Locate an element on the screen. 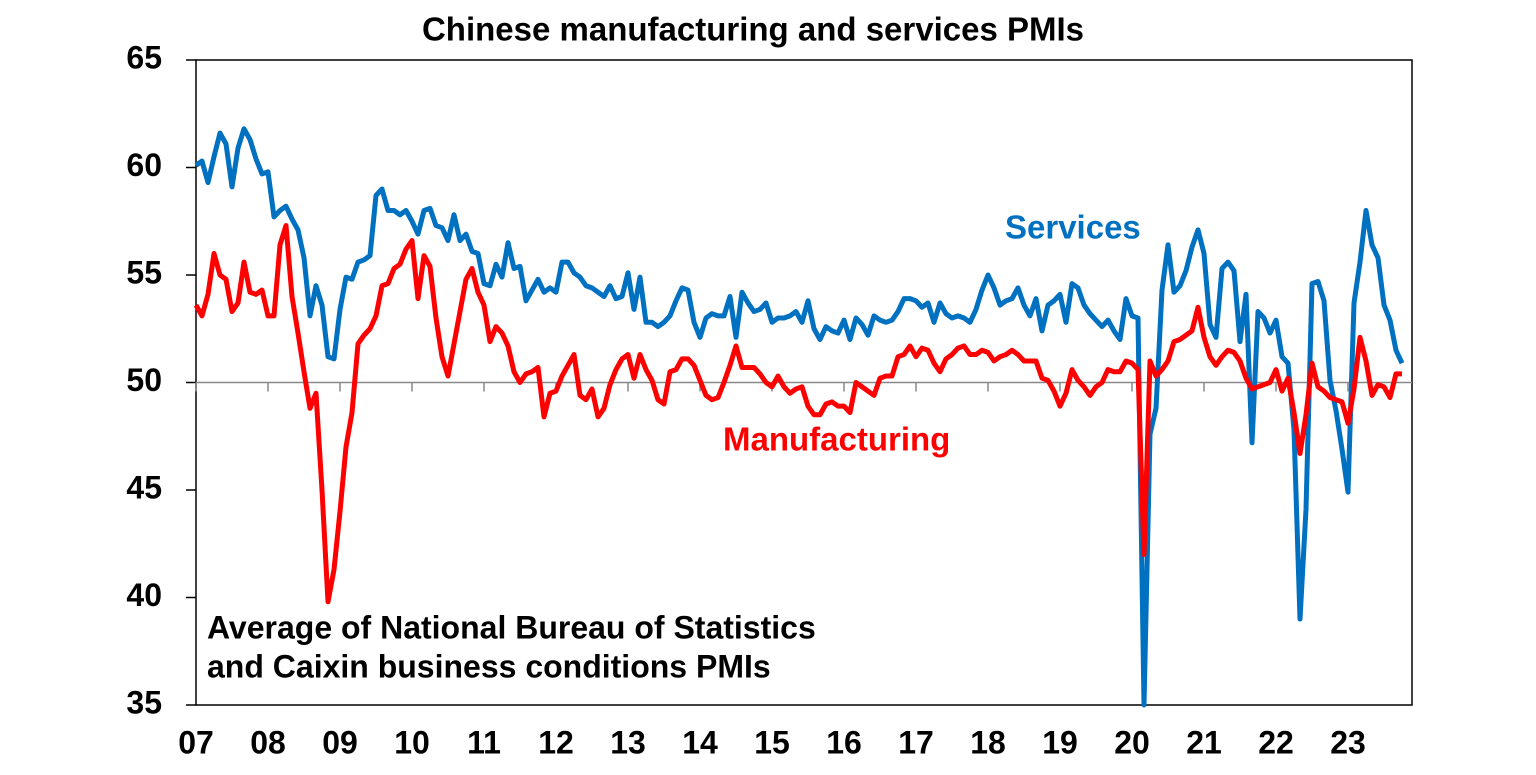 Image resolution: width=1536 pixels, height=775 pixels. y-tick-label: 55 is located at coordinates (144, 272).